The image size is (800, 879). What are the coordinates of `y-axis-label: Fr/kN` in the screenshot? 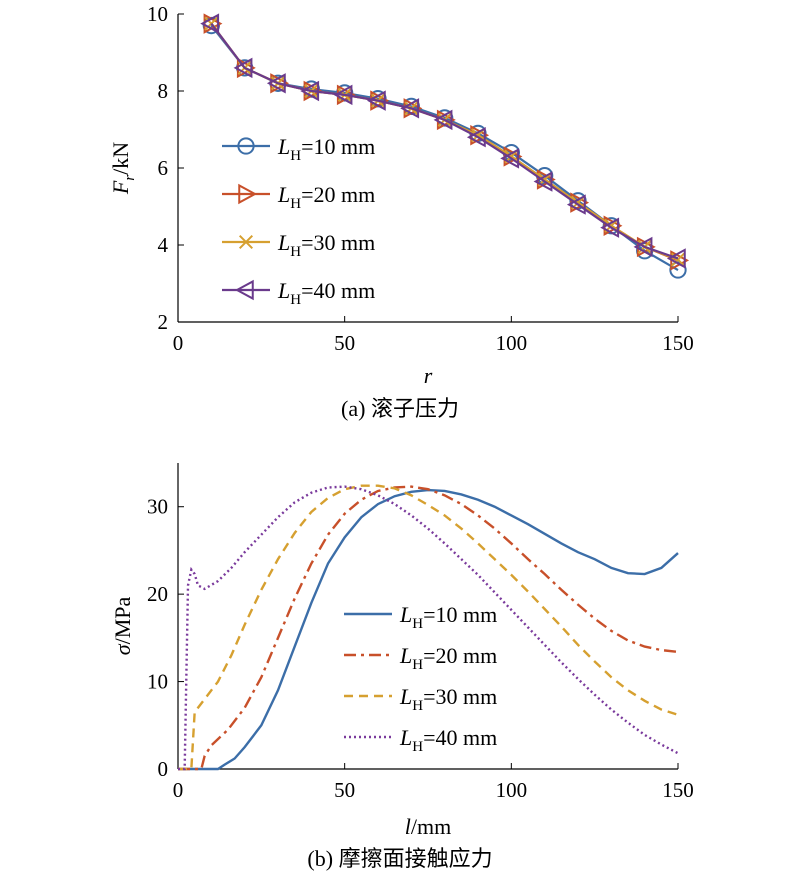 It's located at (123, 168).